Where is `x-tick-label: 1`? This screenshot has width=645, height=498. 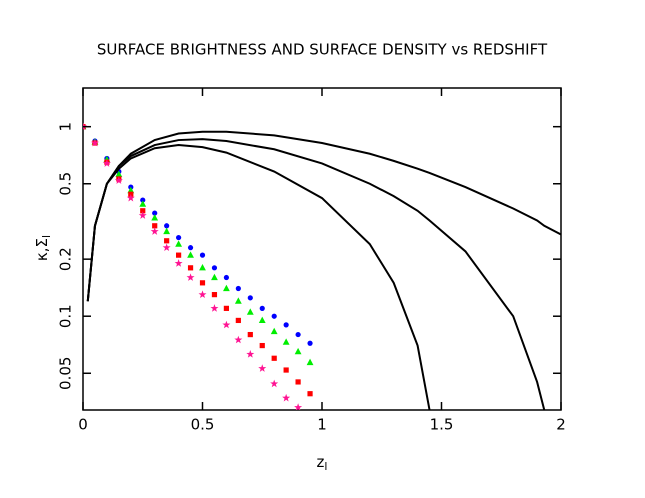 x-tick-label: 1 is located at coordinates (322, 425).